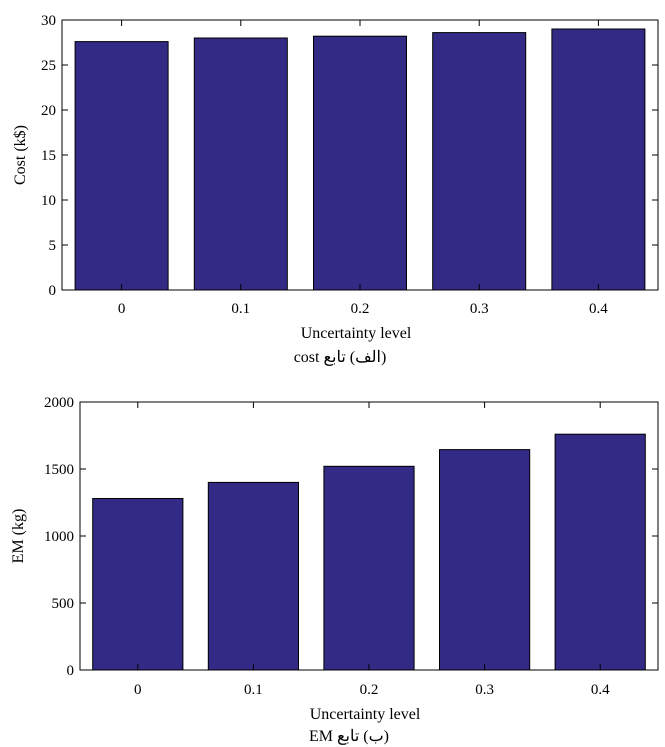 The width and height of the screenshot is (665, 747). Describe the element at coordinates (48, 21) in the screenshot. I see `y-tick-label: 30` at that location.